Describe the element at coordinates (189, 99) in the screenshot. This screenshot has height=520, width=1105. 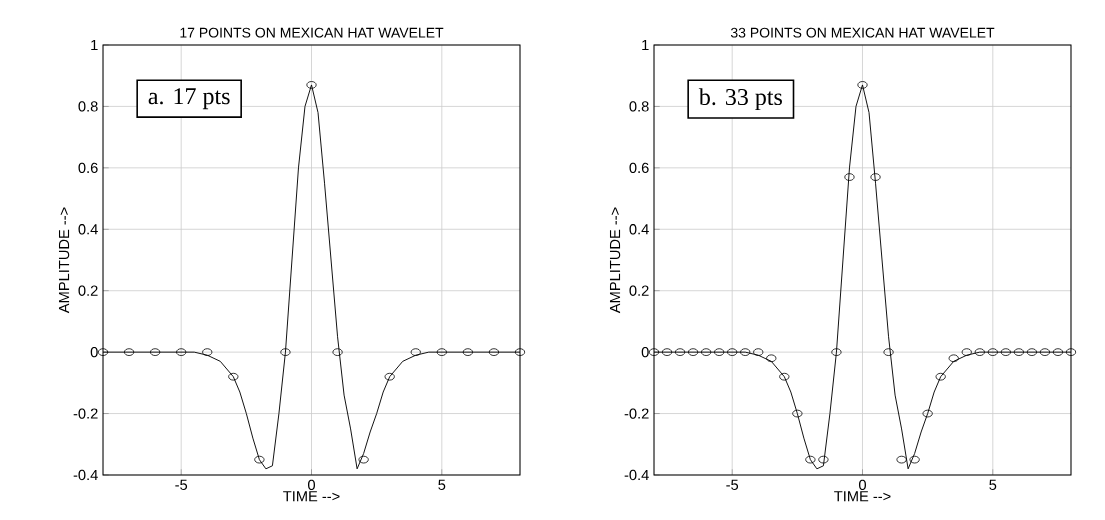
I see `annotation: a. 17 pts` at that location.